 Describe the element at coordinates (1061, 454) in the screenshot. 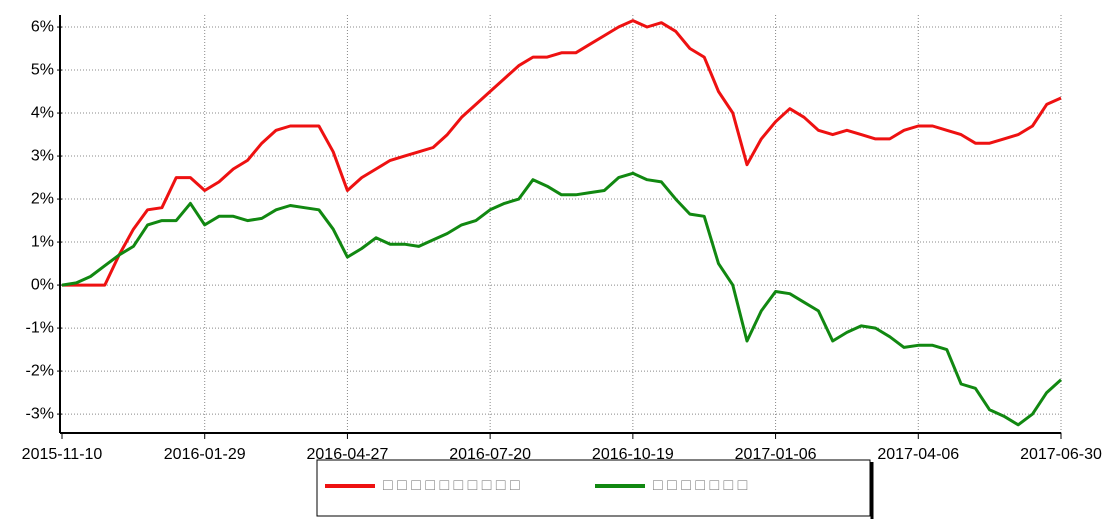

I see `x-tick-label: 2017-06-30` at that location.